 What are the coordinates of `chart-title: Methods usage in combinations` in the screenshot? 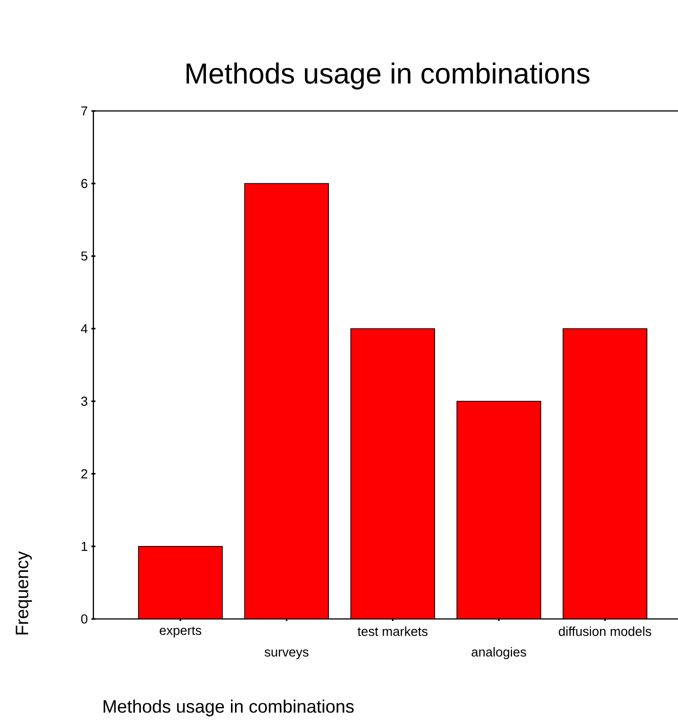 It's located at (388, 76).